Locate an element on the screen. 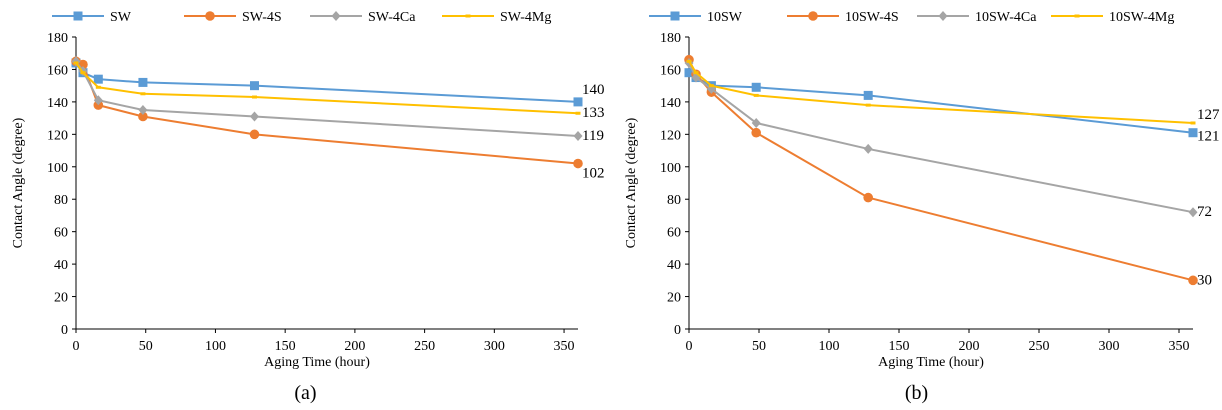 Image resolution: width=1222 pixels, height=410 pixels. series-sw-4s: 102 is located at coordinates (338, 119).